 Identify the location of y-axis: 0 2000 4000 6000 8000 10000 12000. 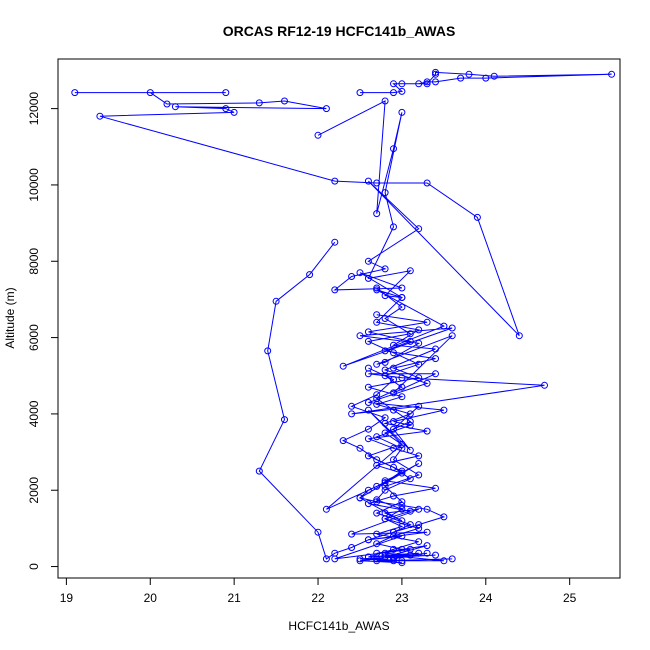
(43, 331).